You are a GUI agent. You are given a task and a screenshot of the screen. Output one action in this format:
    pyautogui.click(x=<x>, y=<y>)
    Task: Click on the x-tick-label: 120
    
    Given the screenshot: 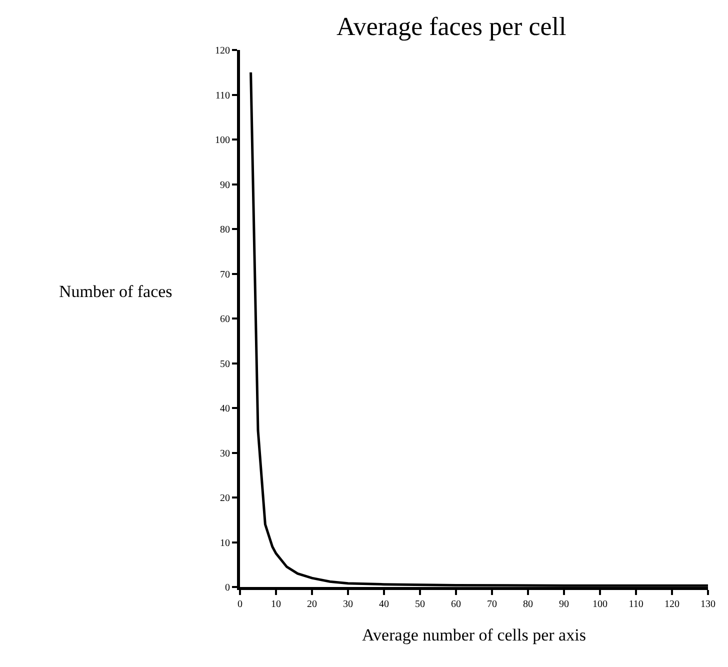 What is the action you would take?
    pyautogui.click(x=672, y=604)
    